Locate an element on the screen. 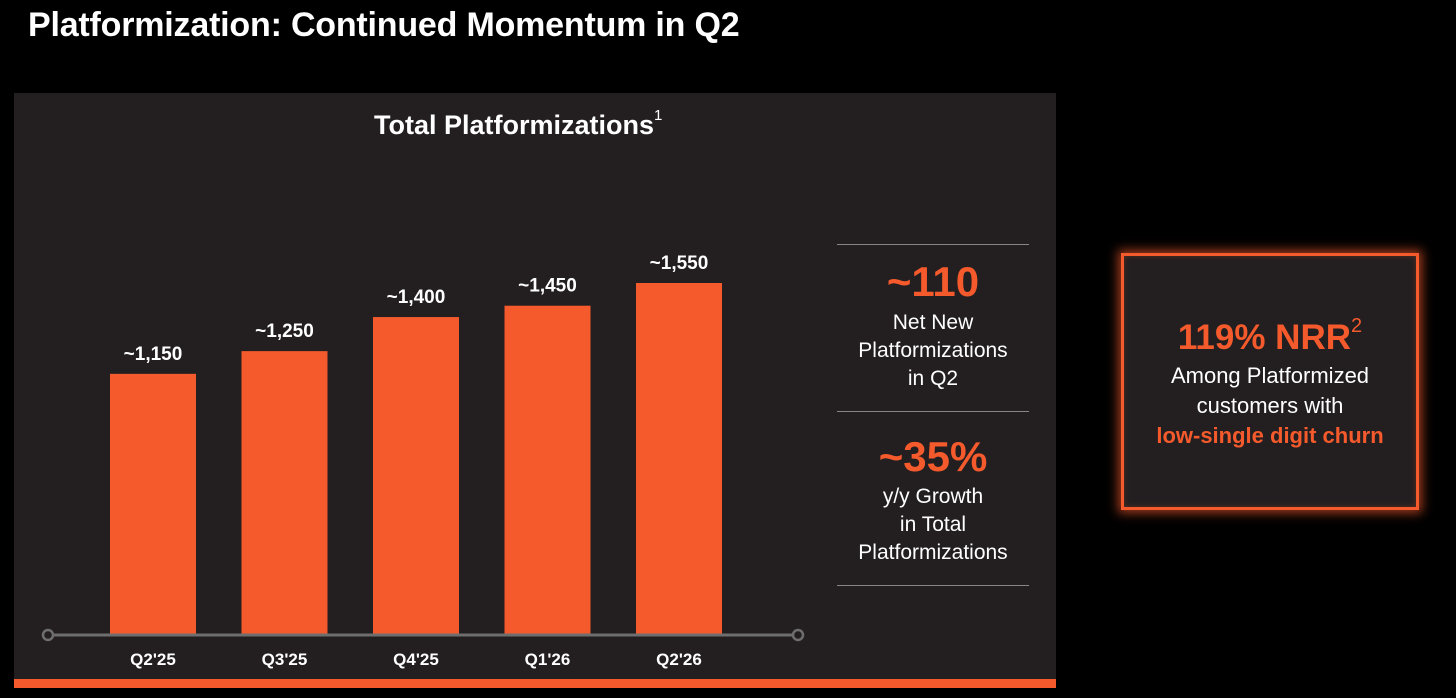 The width and height of the screenshot is (1456, 698). x-tick-label: Q3'25 is located at coordinates (285, 659).